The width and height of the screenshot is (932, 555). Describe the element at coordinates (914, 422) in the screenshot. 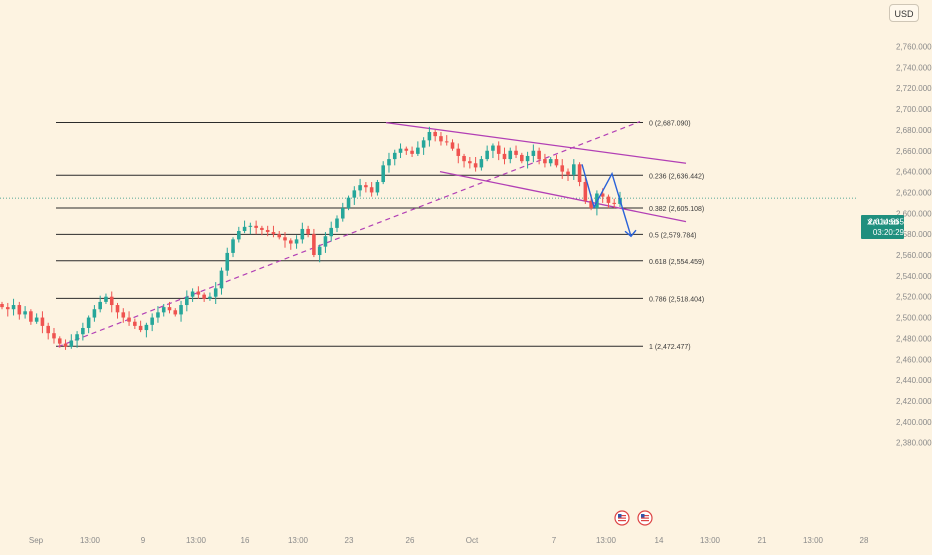

I see `price-tick-label: 2,400.000` at that location.